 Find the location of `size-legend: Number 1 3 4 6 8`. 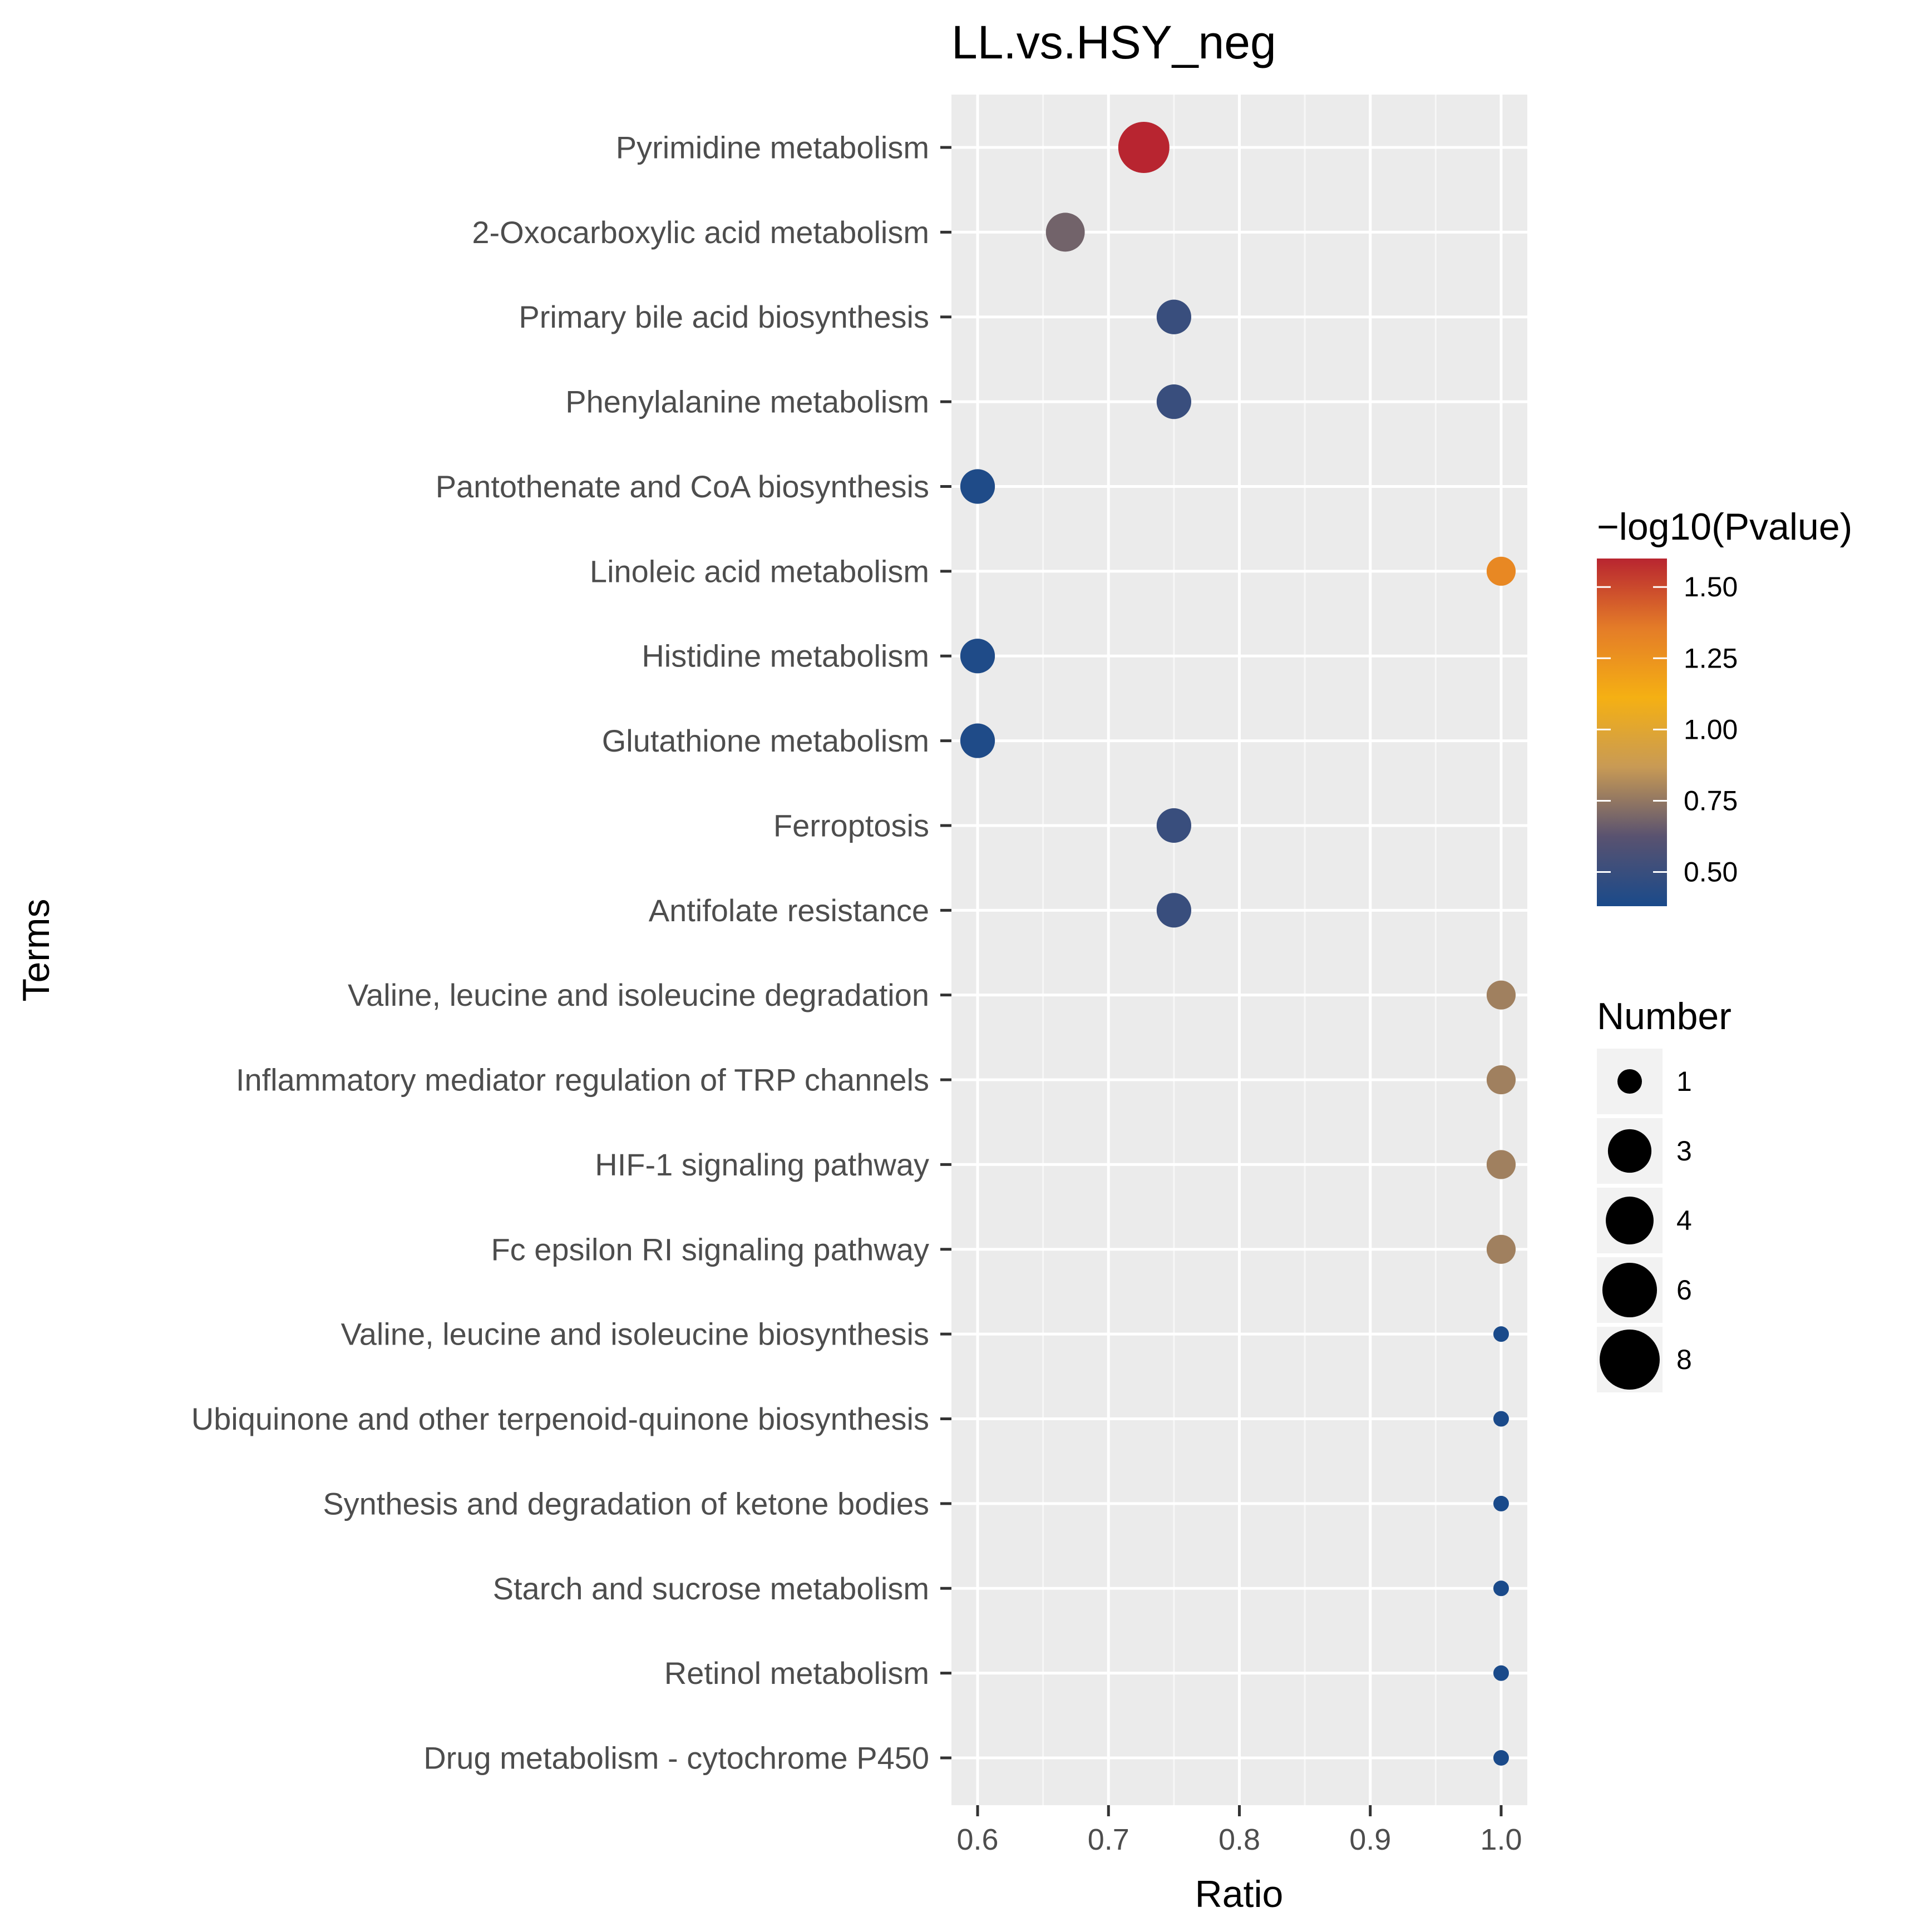

size-legend: Number 1 3 4 6 8 is located at coordinates (1664, 1193).